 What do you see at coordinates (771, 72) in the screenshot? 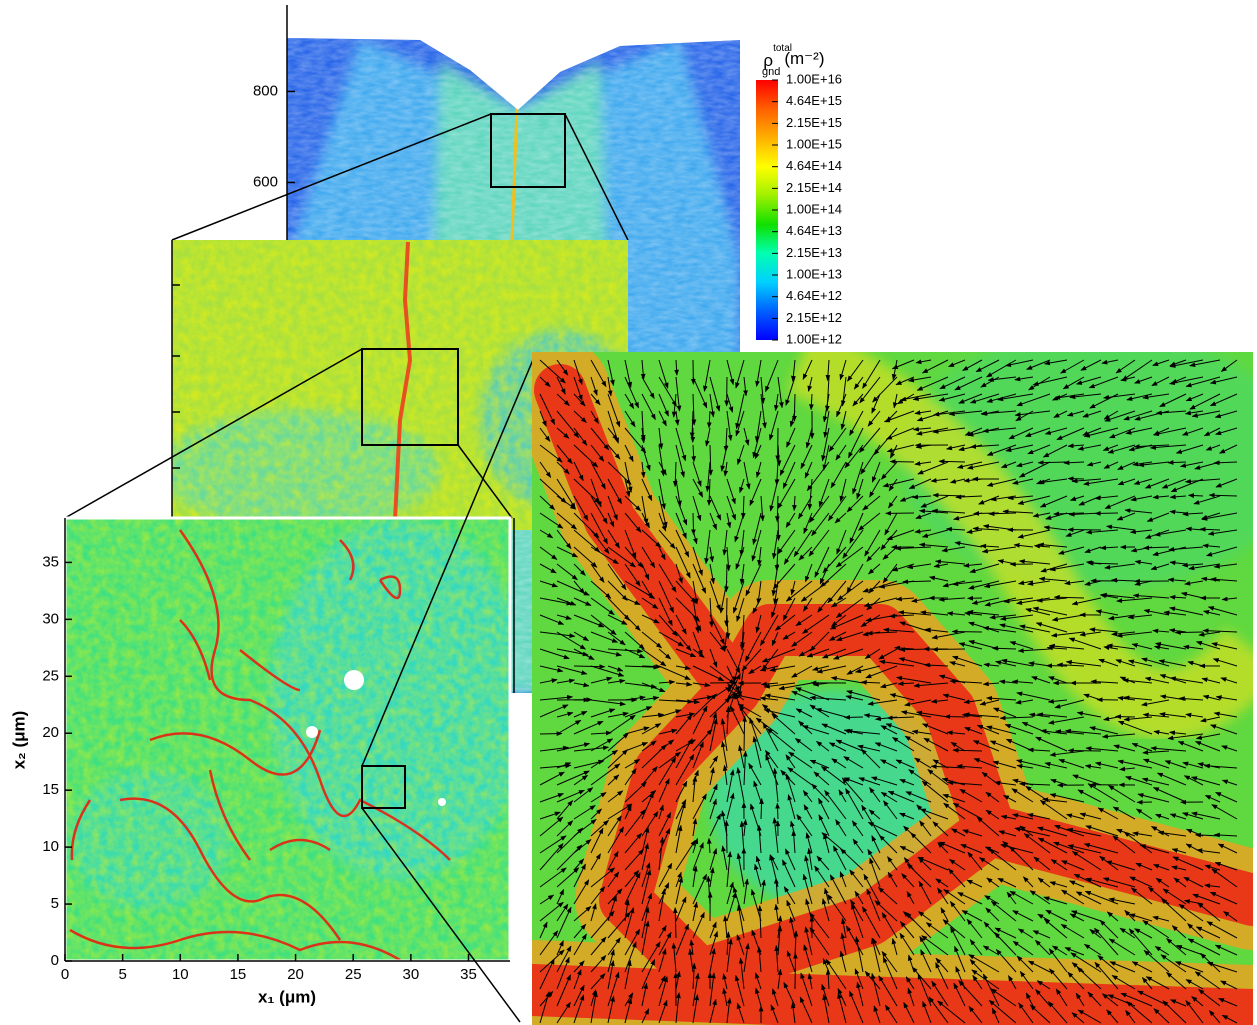
I see `title-sub: gnd` at bounding box center [771, 72].